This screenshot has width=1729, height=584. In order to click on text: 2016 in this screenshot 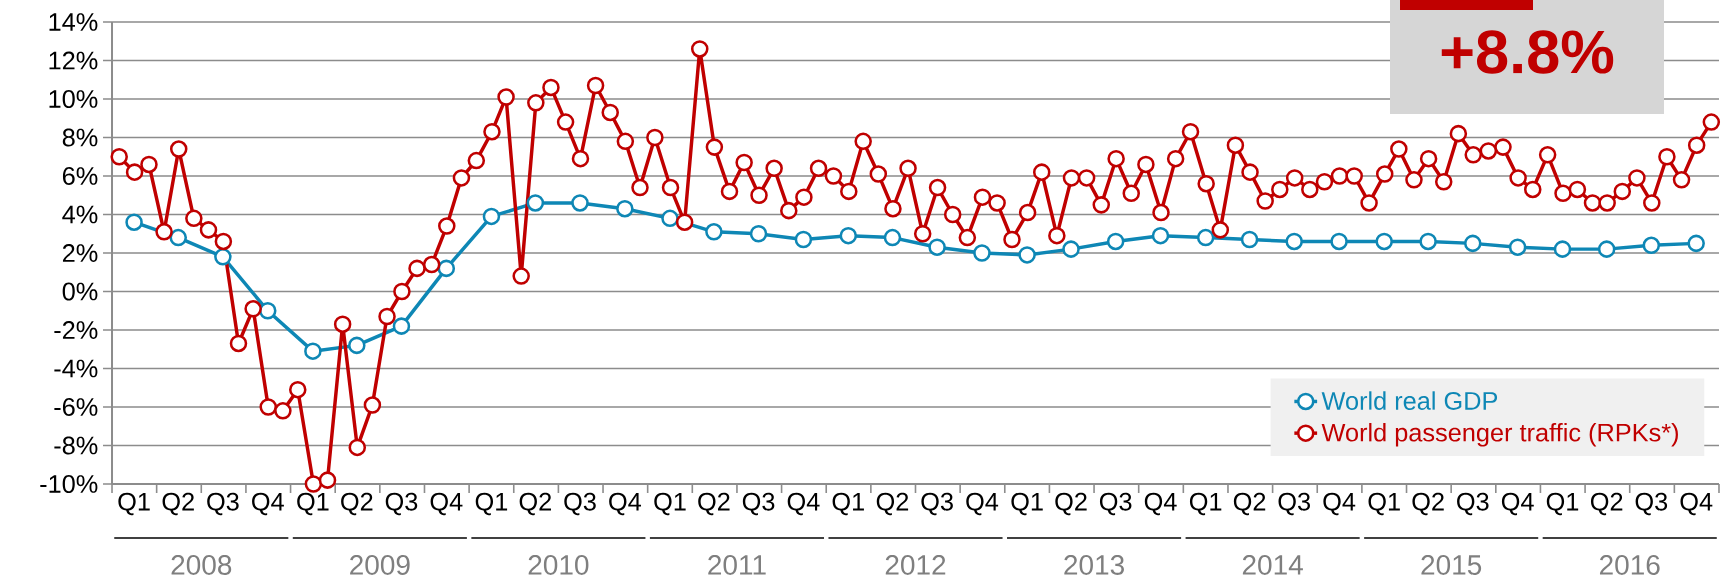, I will do `click(1629, 565)`.